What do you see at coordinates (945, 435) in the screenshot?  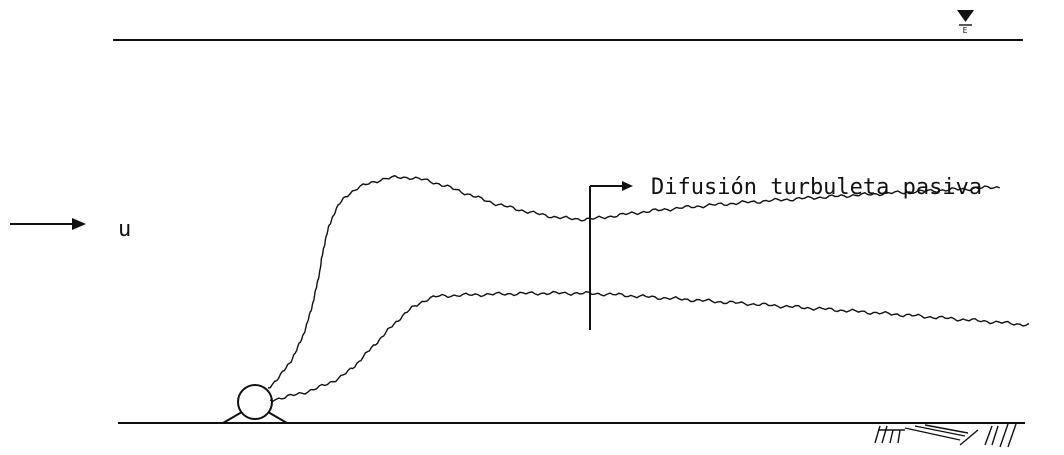 I see `bottom-hatch` at bounding box center [945, 435].